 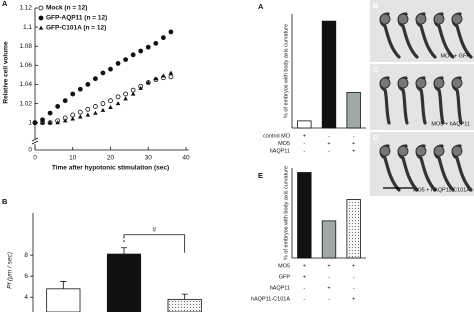 What do you see at coordinates (10, 270) in the screenshot?
I see `y-axis-label: Pf (μm / sec)` at bounding box center [10, 270].